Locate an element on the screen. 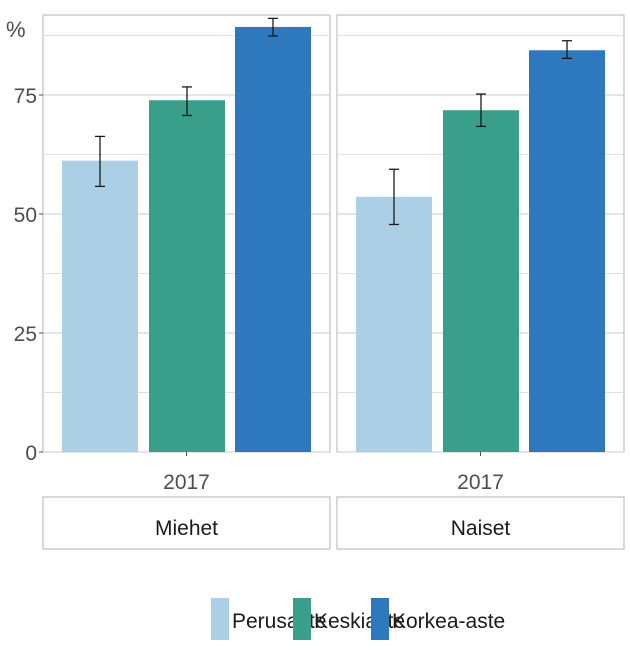 The width and height of the screenshot is (630, 672). facet-strip-label: Naiset is located at coordinates (481, 528).